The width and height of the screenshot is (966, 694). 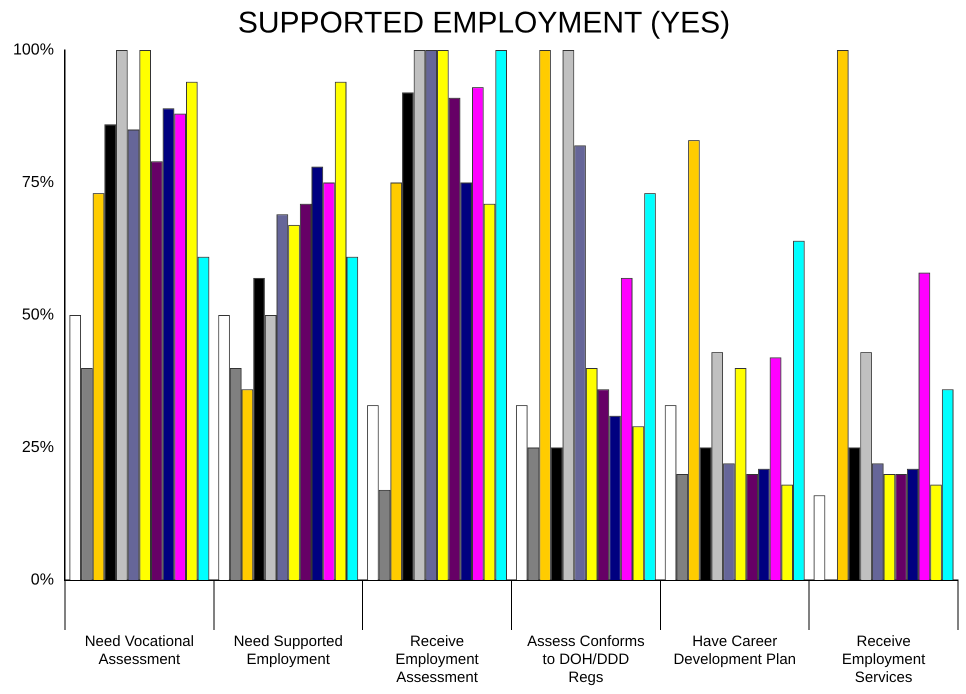 What do you see at coordinates (484, 23) in the screenshot?
I see `chart-title: SUPPORTED EMPLOYMENT (YES)` at bounding box center [484, 23].